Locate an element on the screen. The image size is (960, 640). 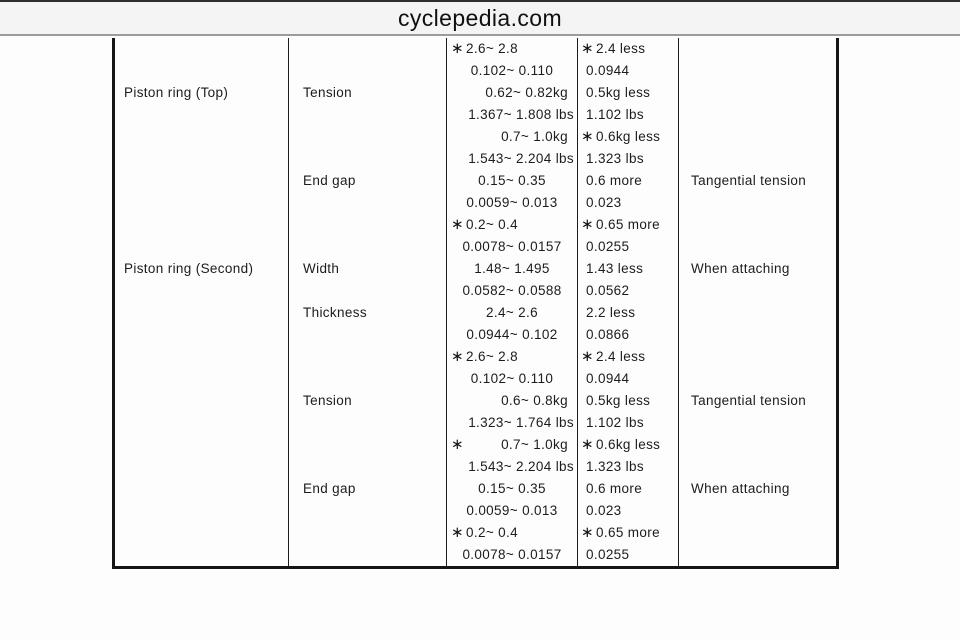
standard-value-text: 1.48~ 1.495 is located at coordinates (512, 268).